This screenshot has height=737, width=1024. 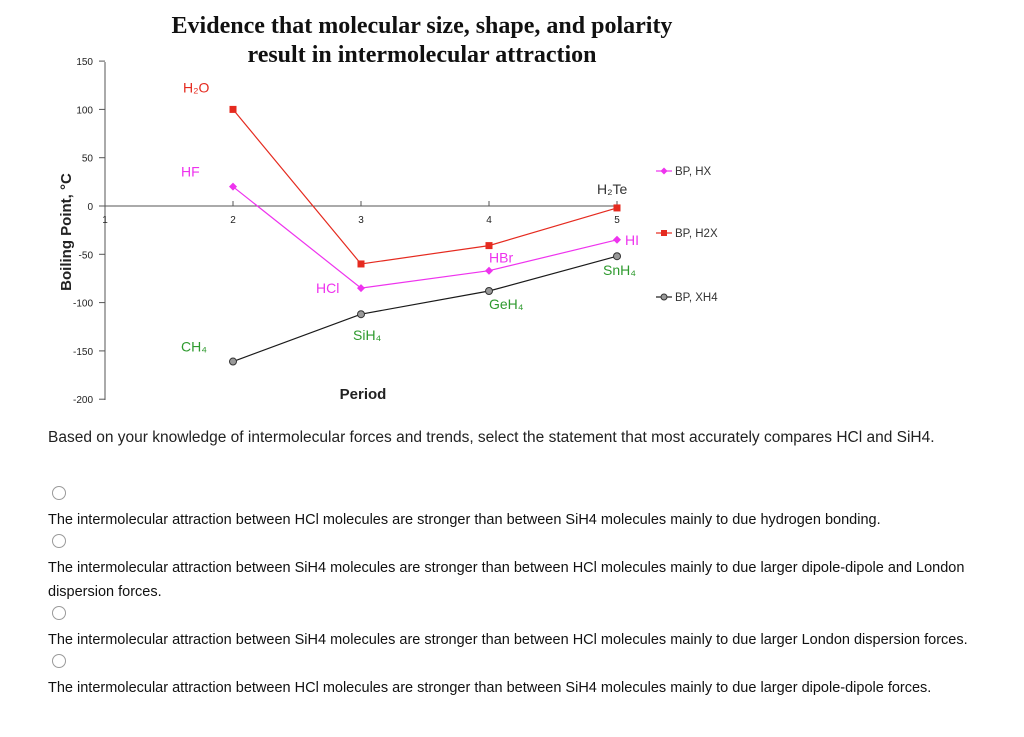 I want to click on data-point-s0-p3, so click(x=617, y=239).